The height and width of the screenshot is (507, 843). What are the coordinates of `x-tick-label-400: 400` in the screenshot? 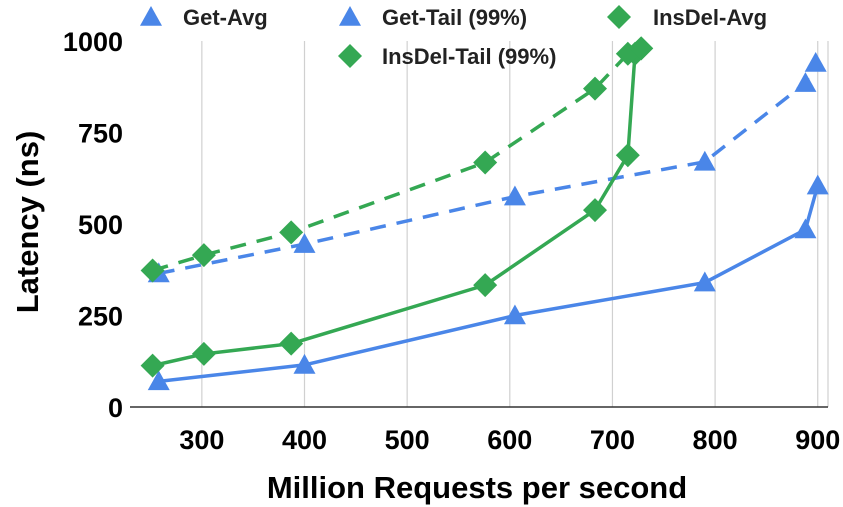 It's located at (304, 440).